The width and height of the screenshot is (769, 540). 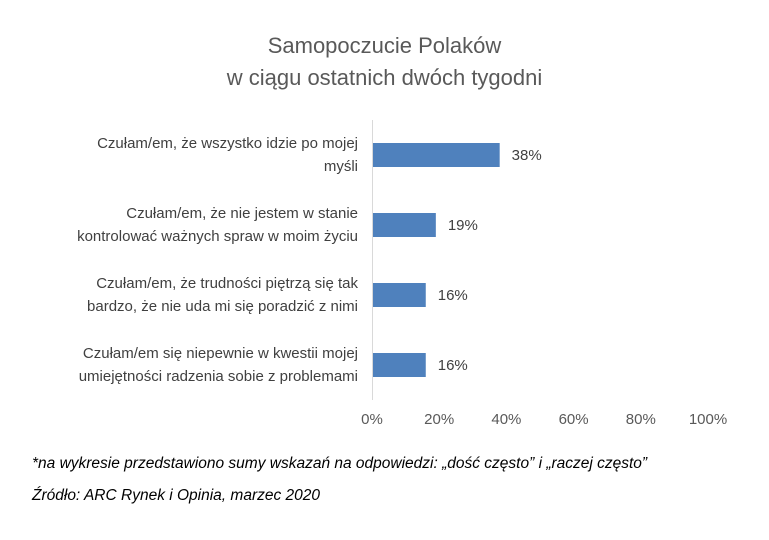 I want to click on category-label-line: Czułam/em, że wszystko idzie po mojej, so click(x=227, y=143).